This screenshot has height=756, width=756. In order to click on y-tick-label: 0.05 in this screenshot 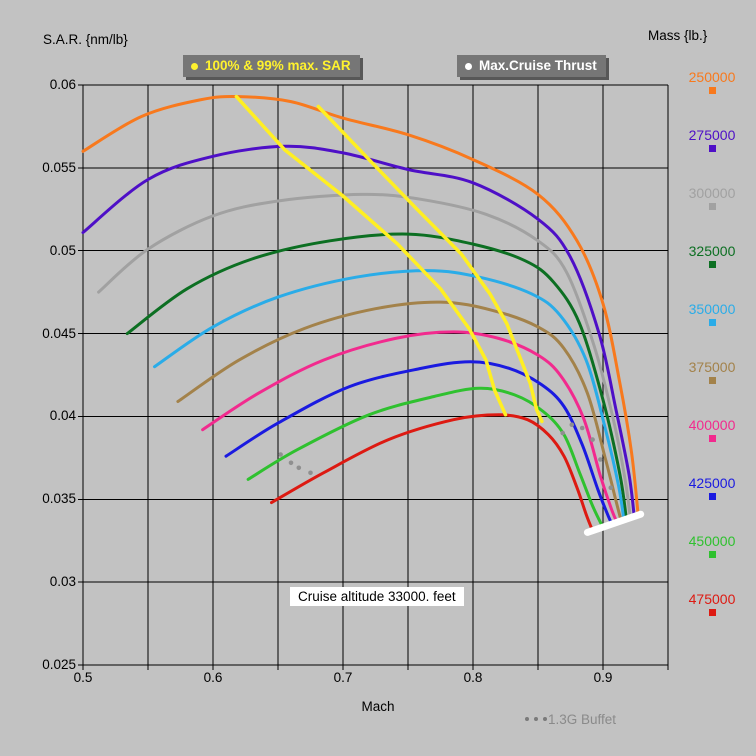, I will do `click(62, 250)`.